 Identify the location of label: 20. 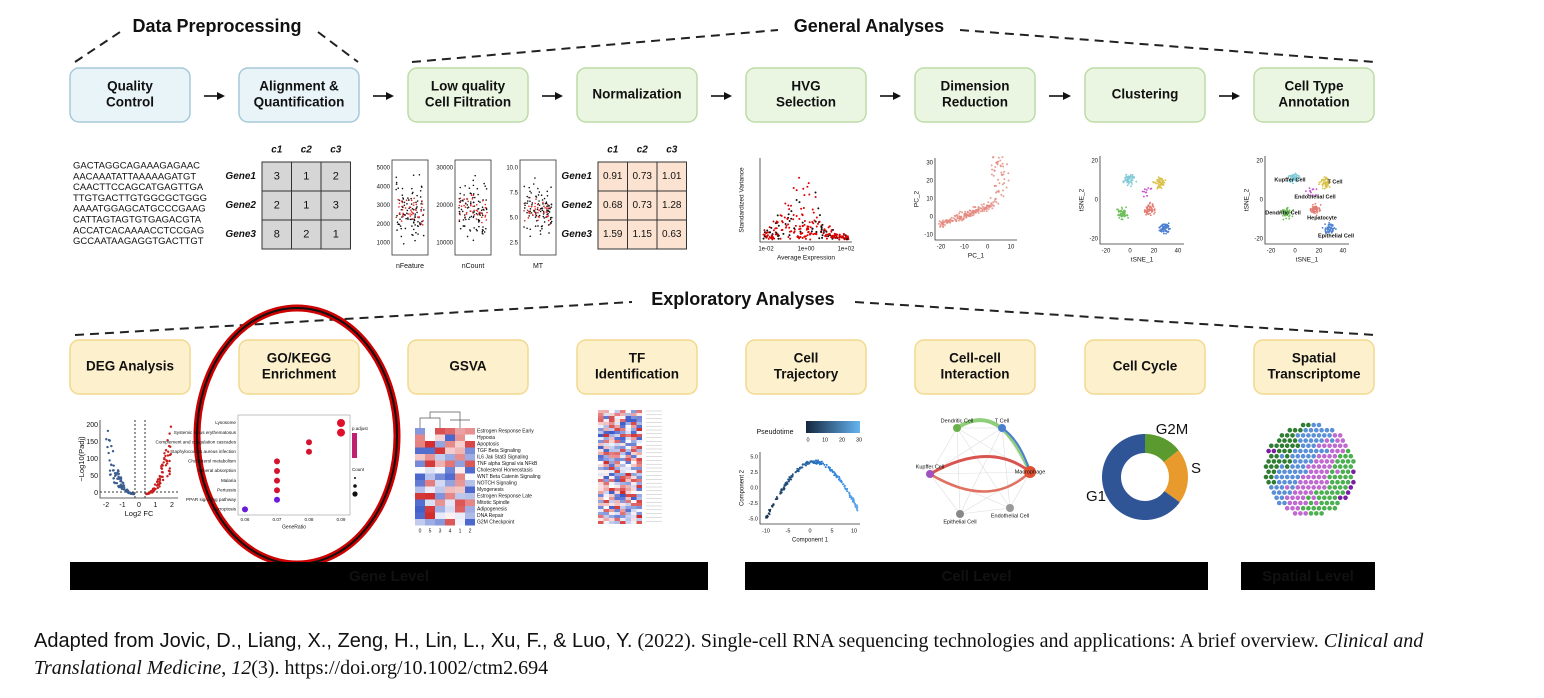
(842, 440).